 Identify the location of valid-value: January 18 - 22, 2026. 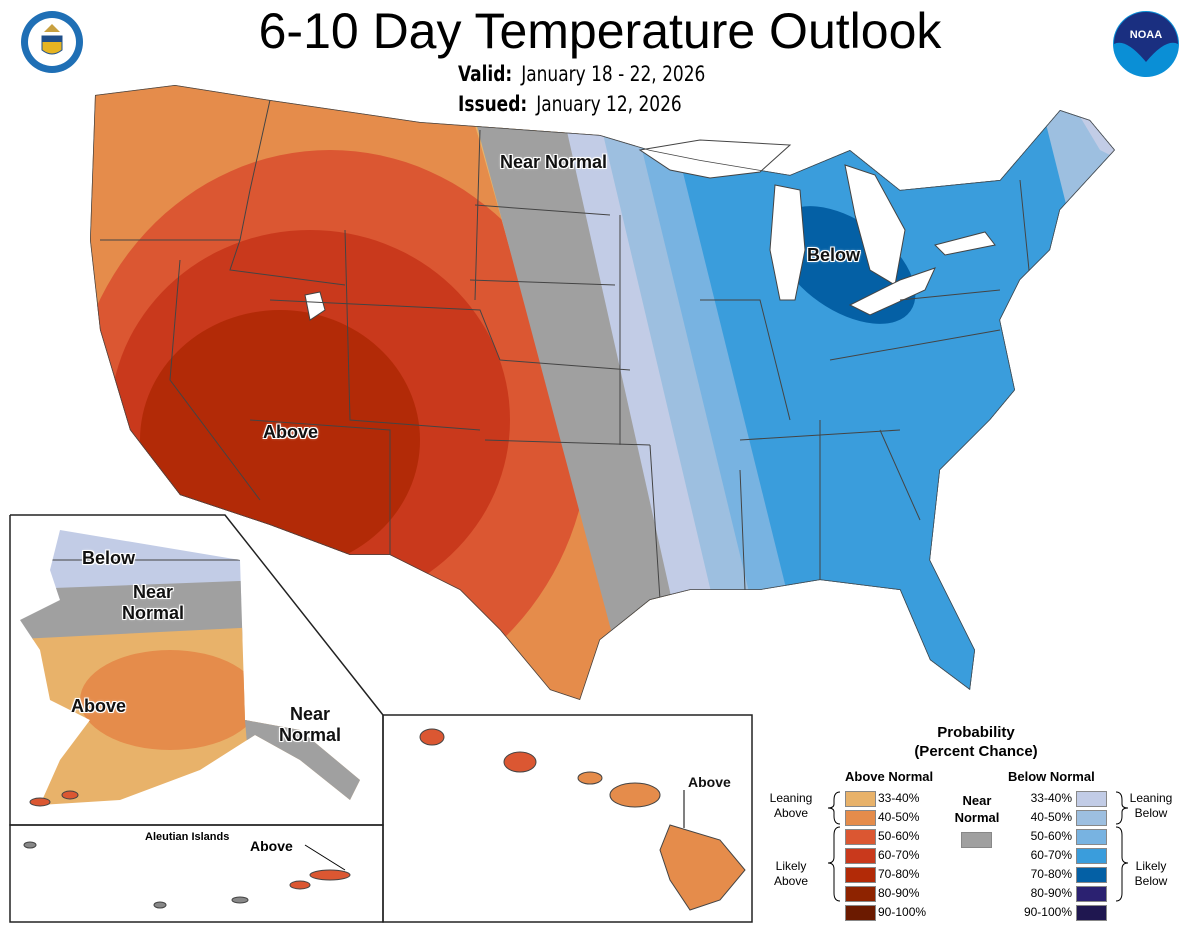
(613, 74).